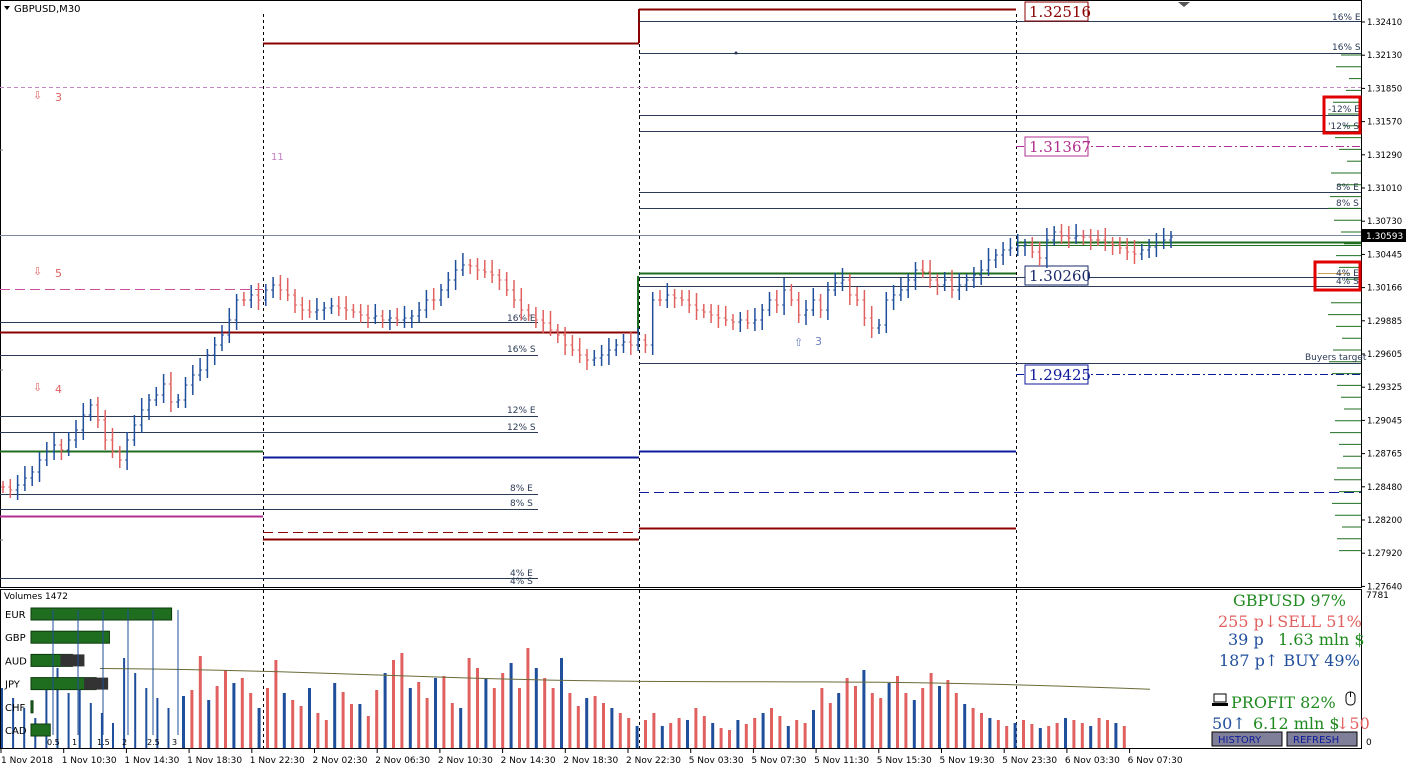 This screenshot has width=1406, height=772. I want to click on price-level-boxes: 1.32516 1.31367 1.30260 1.29425, so click(1057, 193).